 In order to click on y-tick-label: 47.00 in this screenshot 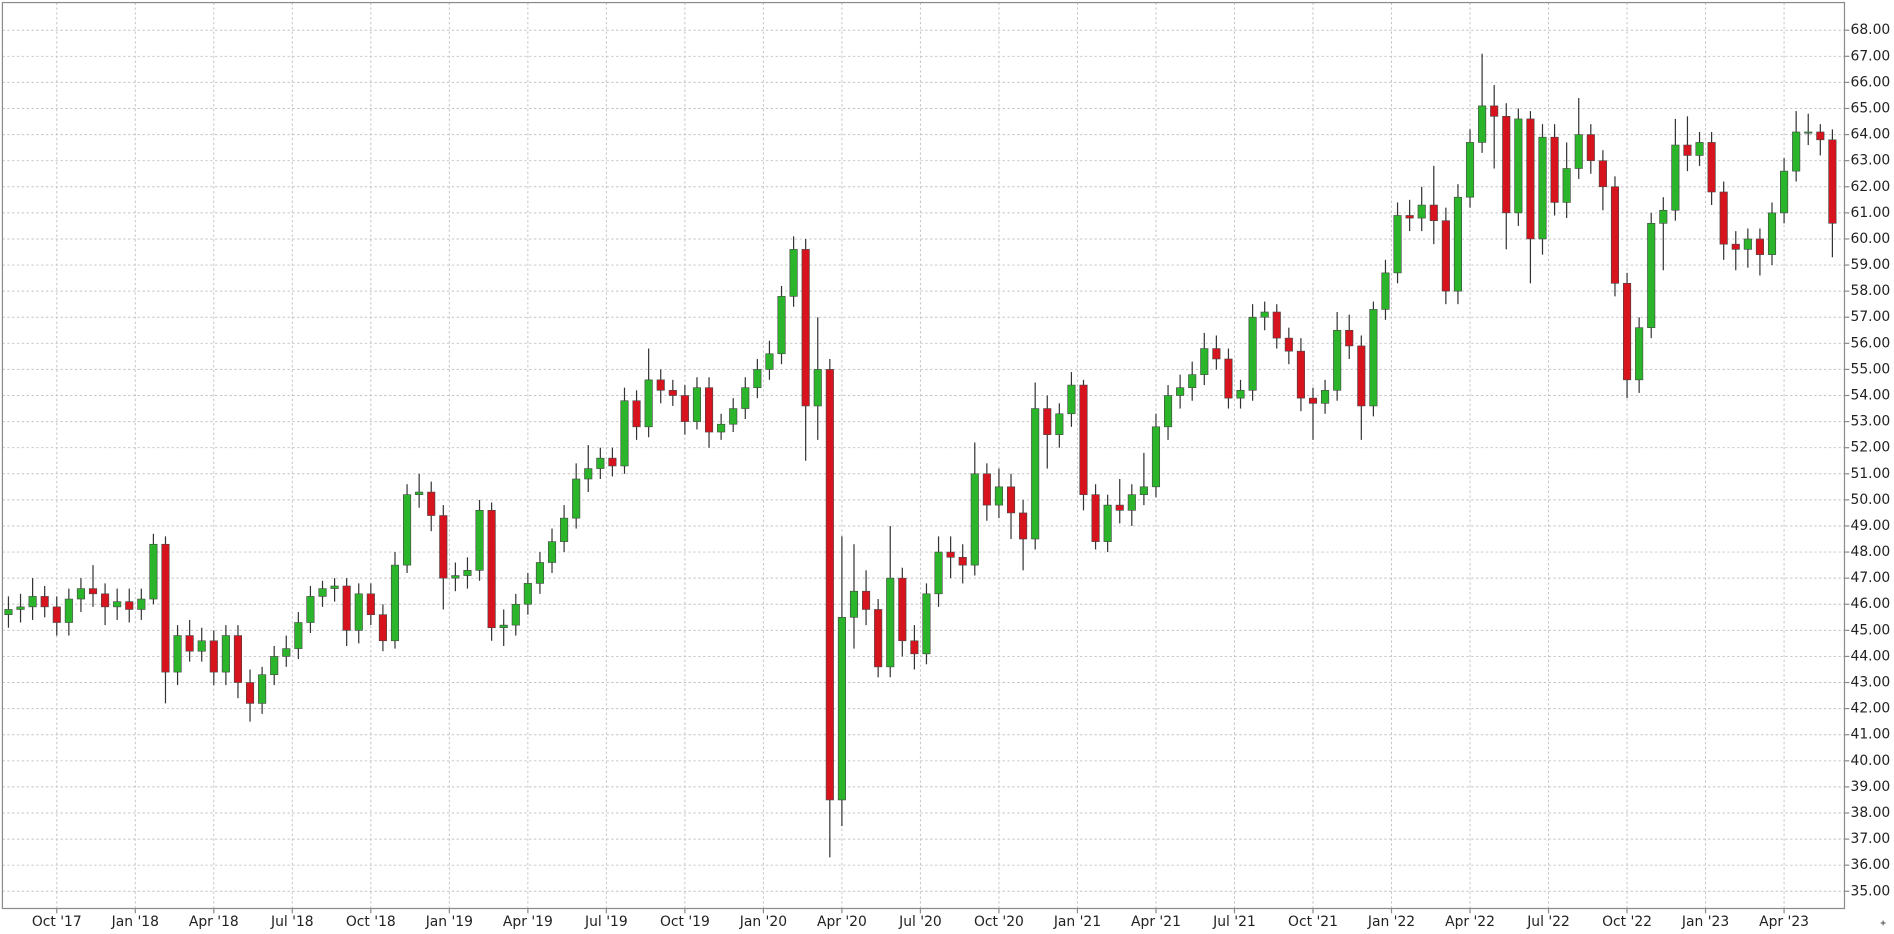, I will do `click(1871, 578)`.